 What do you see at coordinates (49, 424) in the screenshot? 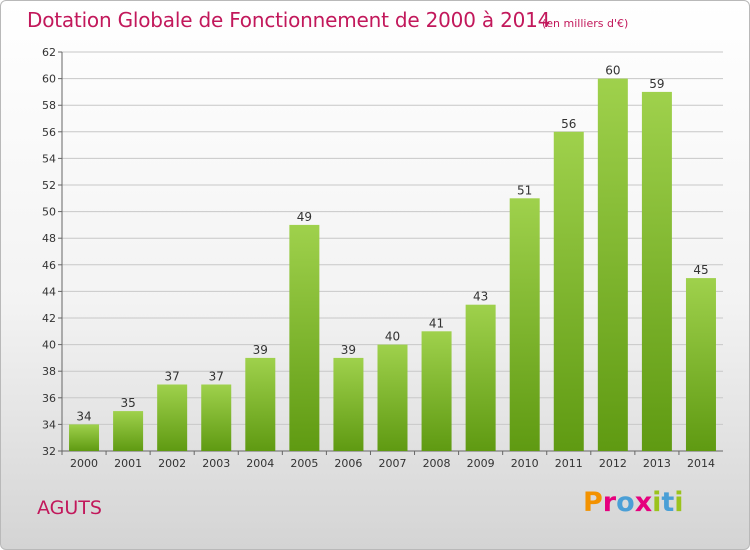
I see `y-tick-label: 34` at bounding box center [49, 424].